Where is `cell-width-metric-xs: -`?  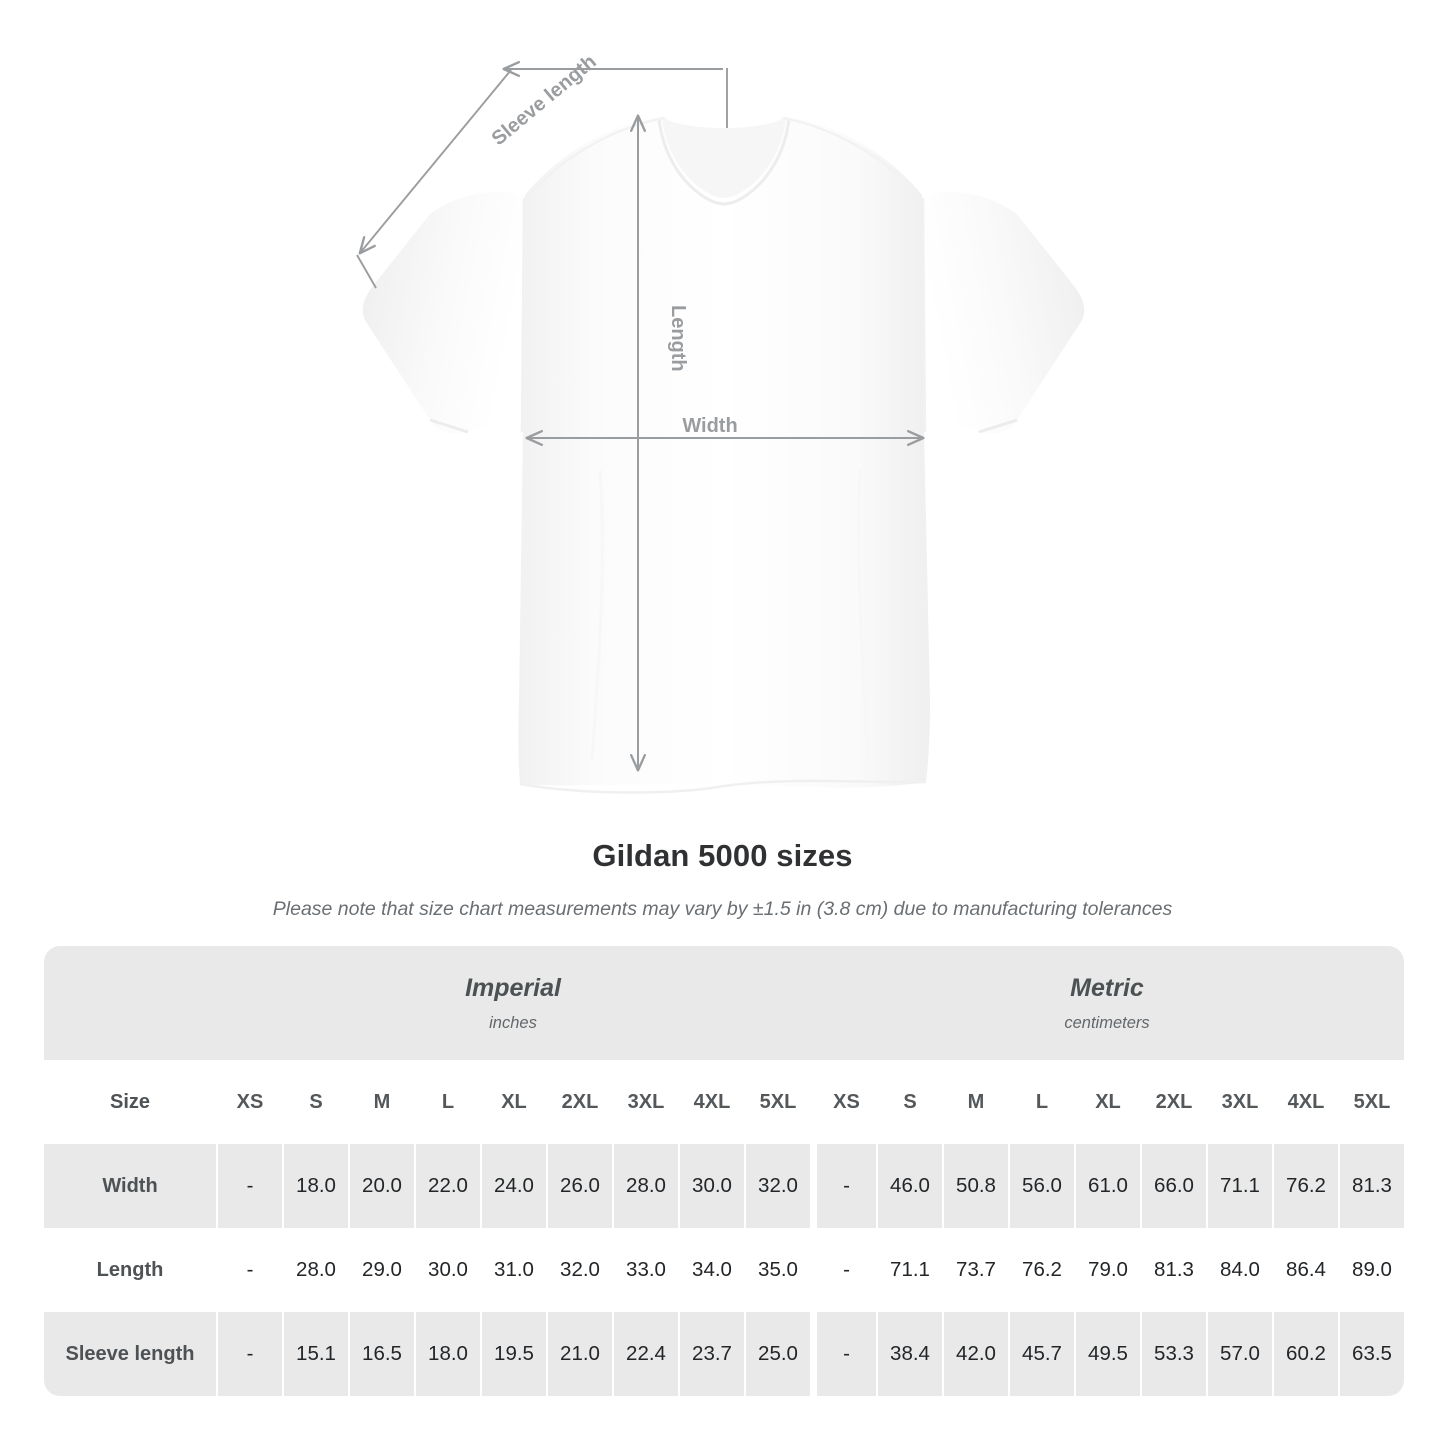 cell-width-metric-xs: - is located at coordinates (843, 1186).